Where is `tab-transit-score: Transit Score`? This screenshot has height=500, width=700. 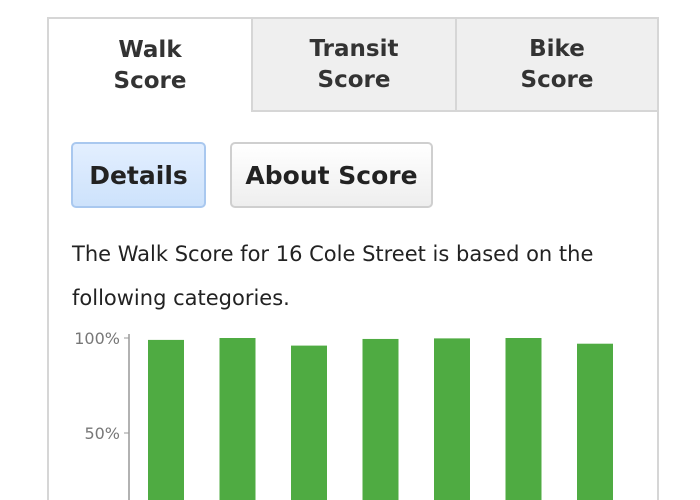 tab-transit-score: Transit Score is located at coordinates (353, 65).